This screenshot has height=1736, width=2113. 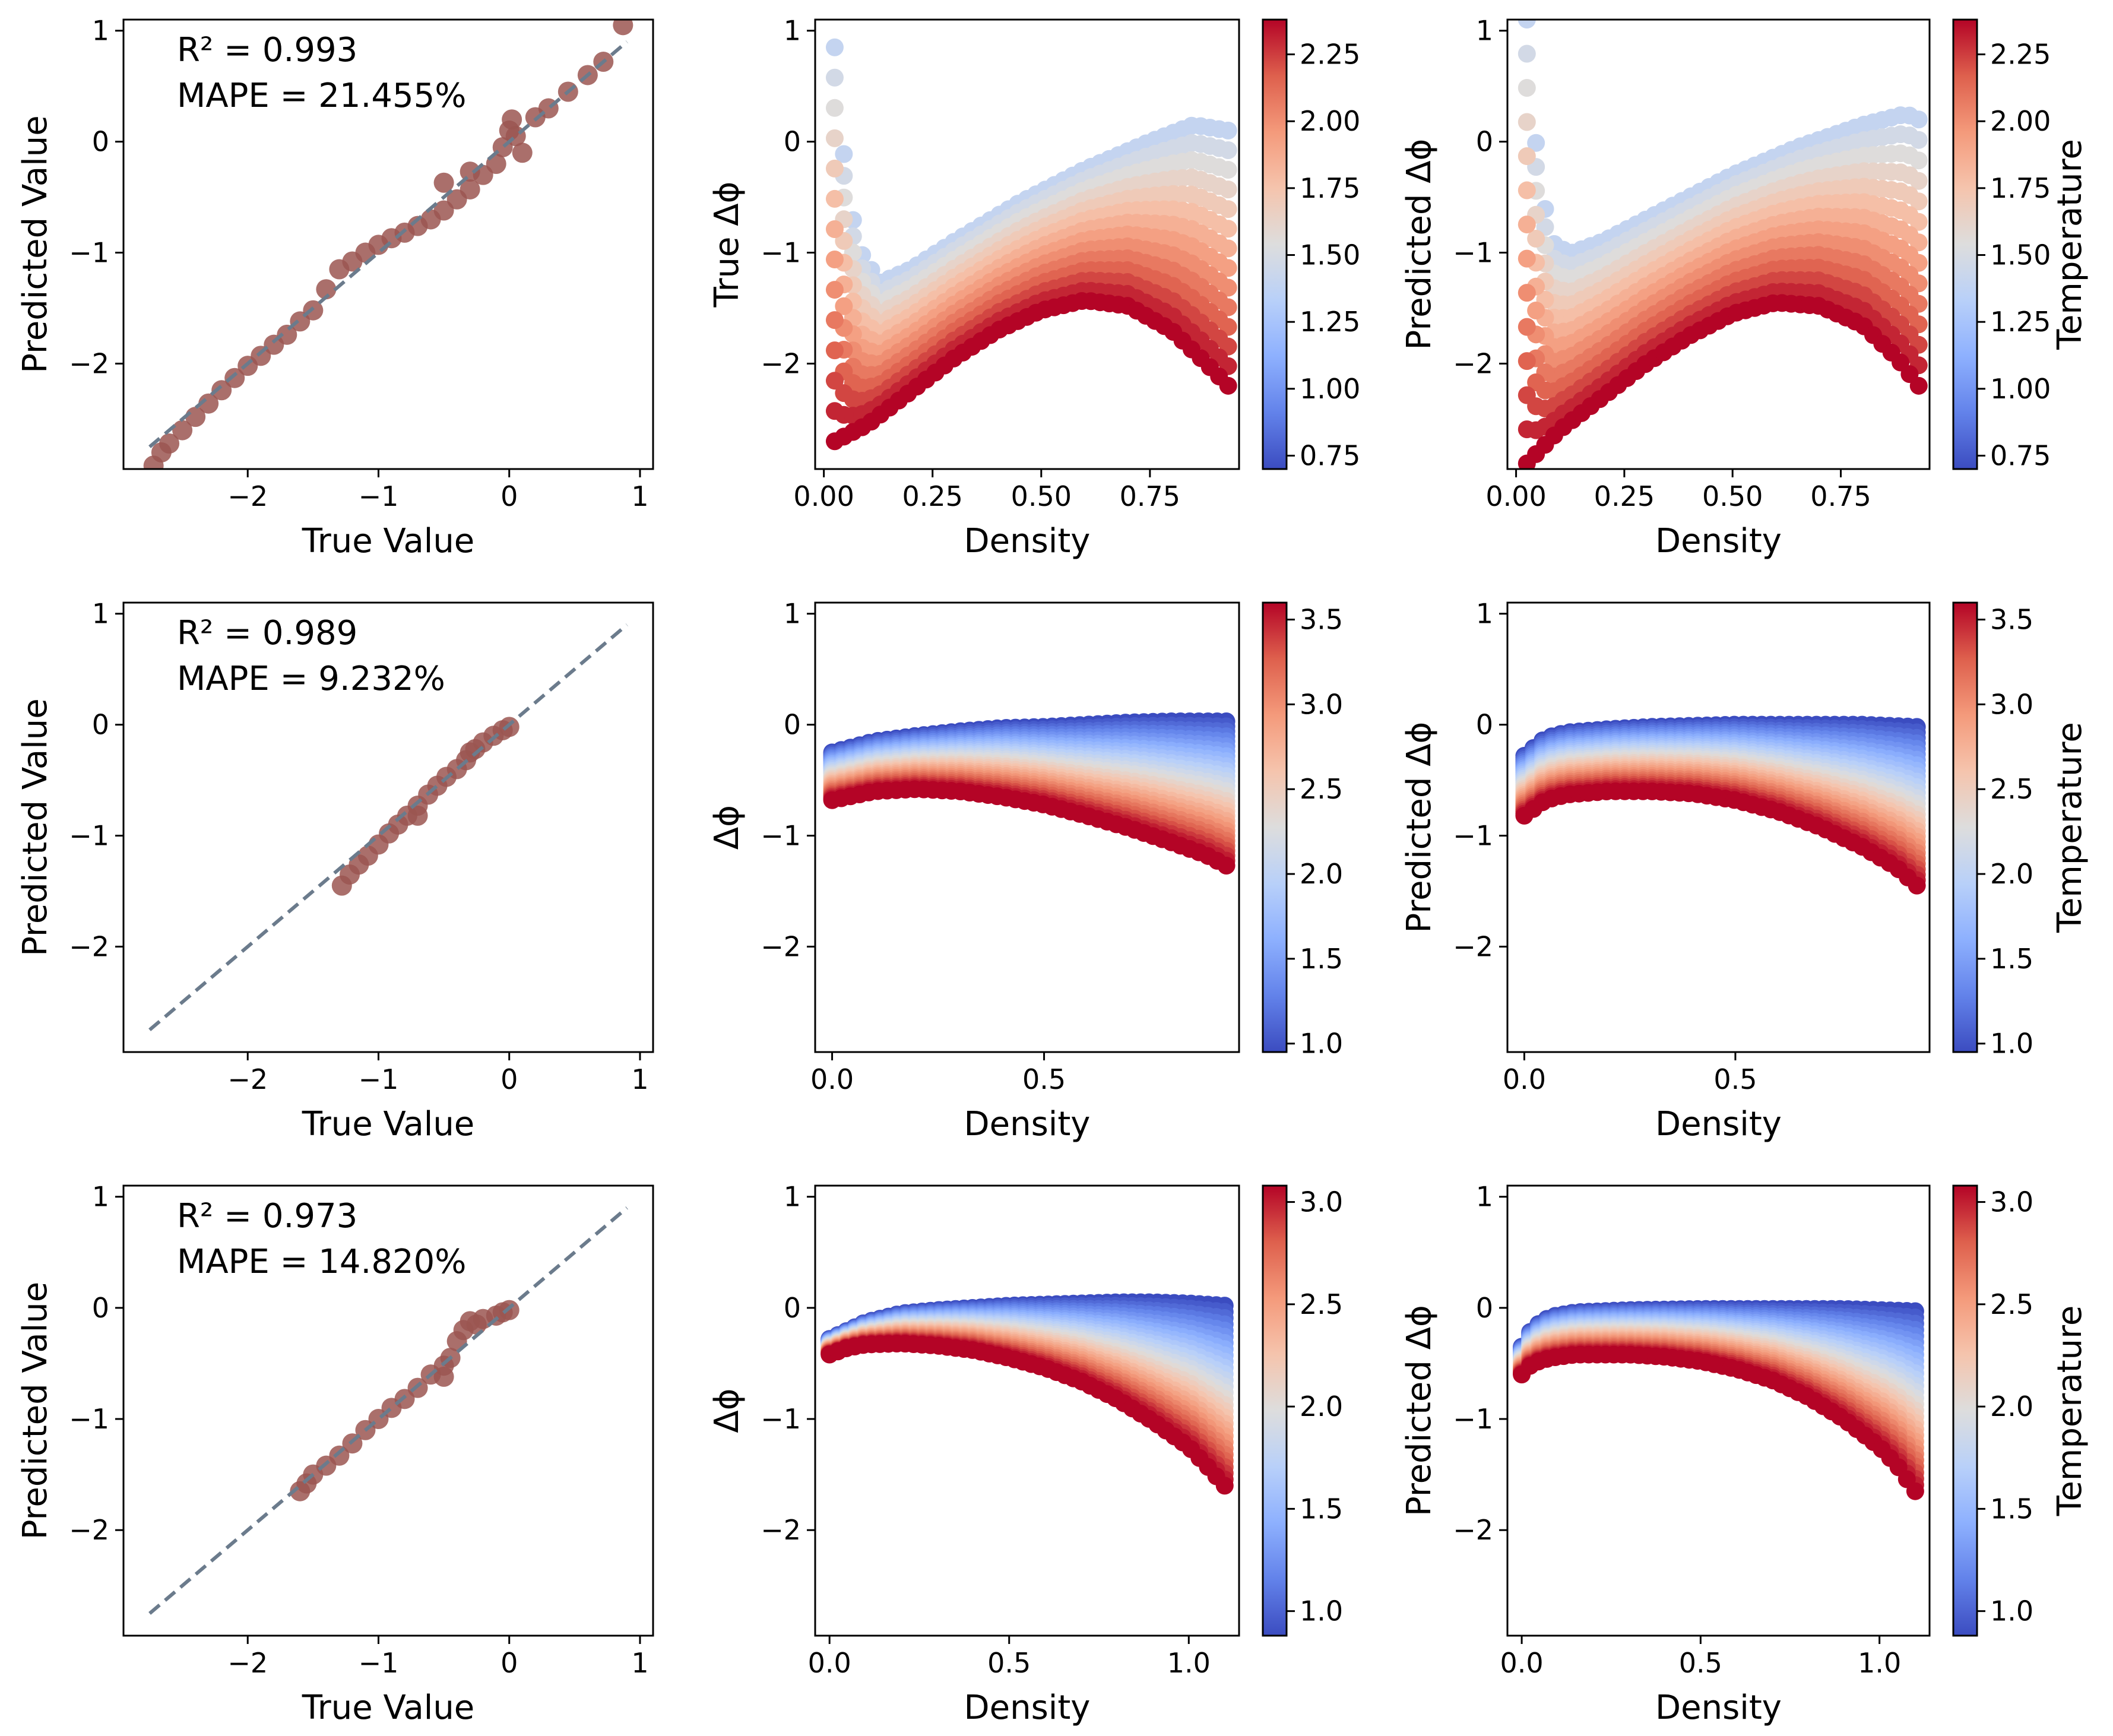 What do you see at coordinates (388, 541) in the screenshot?
I see `x-axis-label: True Value` at bounding box center [388, 541].